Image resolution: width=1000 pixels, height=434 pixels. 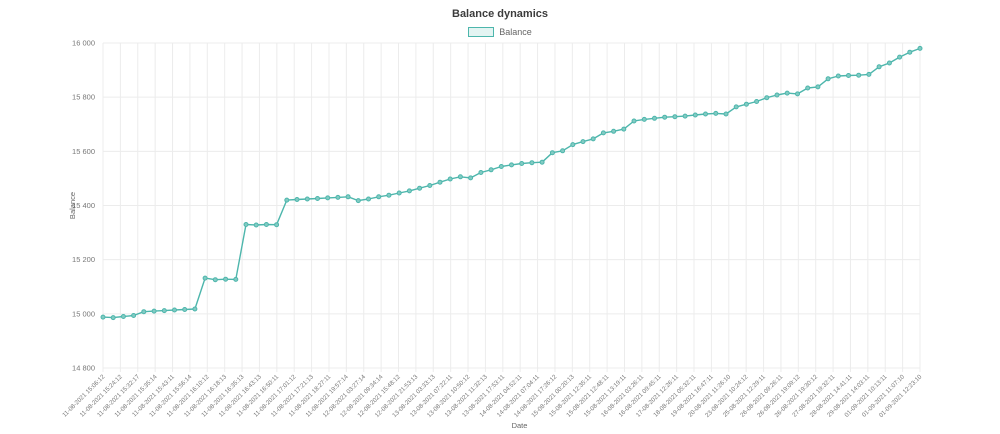 I want to click on y-axis-title: Balance, so click(x=72, y=205).